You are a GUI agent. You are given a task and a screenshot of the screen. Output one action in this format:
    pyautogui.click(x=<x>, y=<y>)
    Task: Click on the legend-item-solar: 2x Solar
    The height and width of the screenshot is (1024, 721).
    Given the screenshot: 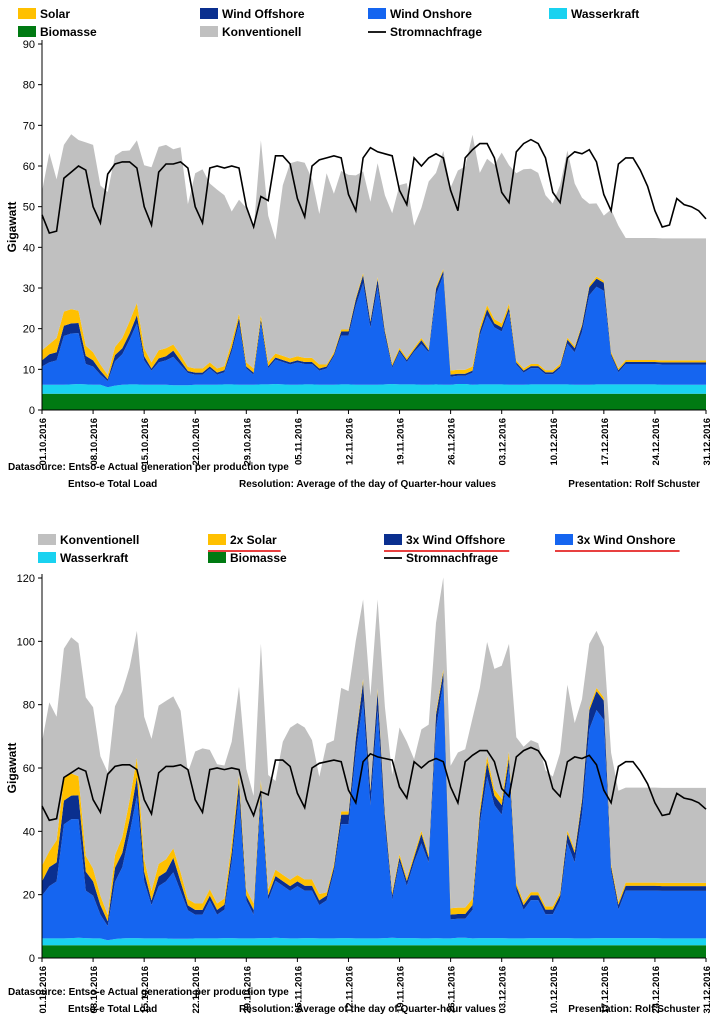 What is the action you would take?
    pyautogui.click(x=244, y=542)
    